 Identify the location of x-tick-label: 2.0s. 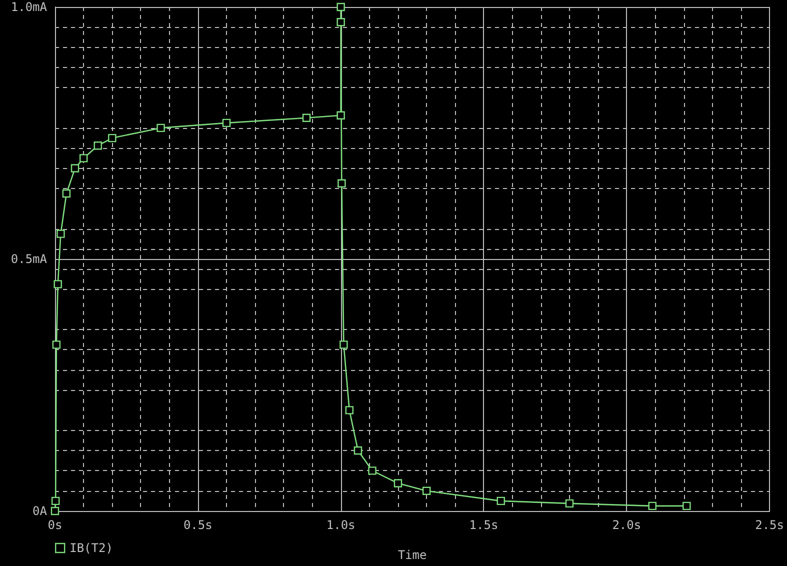
(627, 525).